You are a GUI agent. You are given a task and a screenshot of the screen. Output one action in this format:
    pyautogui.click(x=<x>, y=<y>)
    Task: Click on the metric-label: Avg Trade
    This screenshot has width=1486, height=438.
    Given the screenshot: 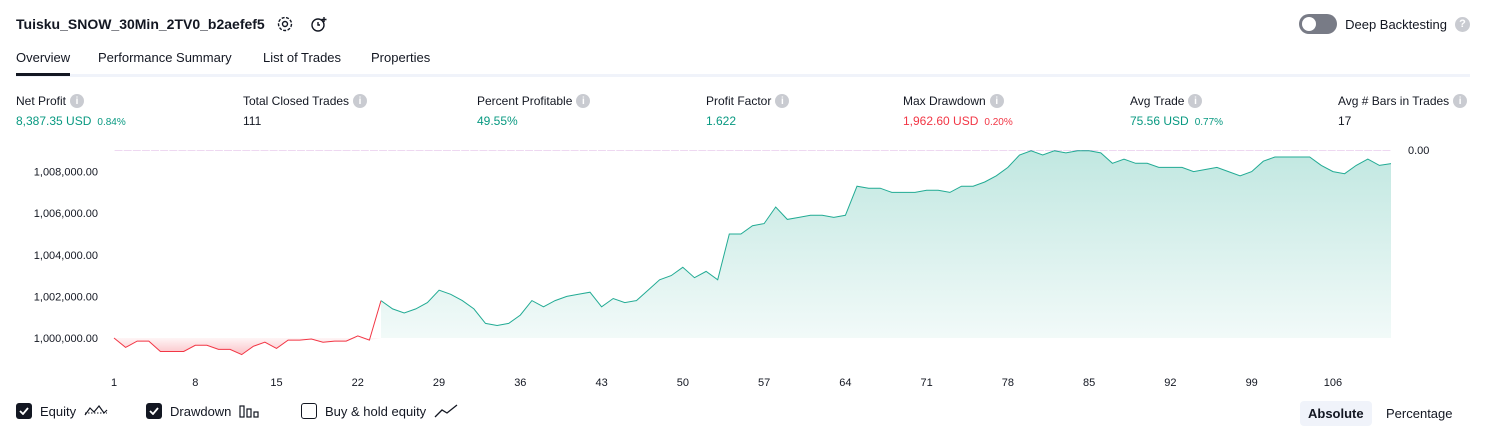 What is the action you would take?
    pyautogui.click(x=1157, y=101)
    